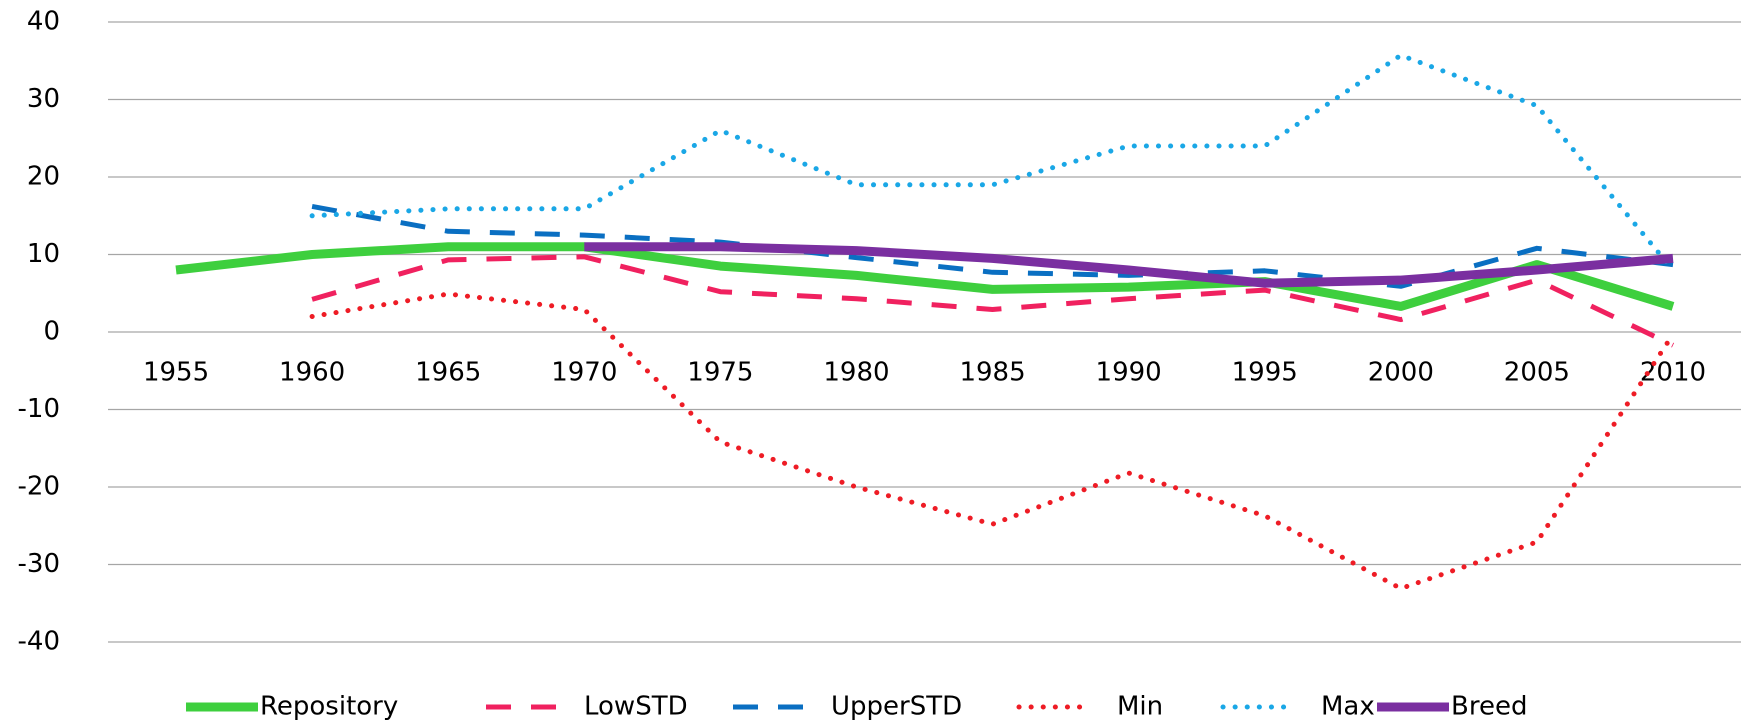  What do you see at coordinates (43, 99) in the screenshot?
I see `y-tick-label: 30` at bounding box center [43, 99].